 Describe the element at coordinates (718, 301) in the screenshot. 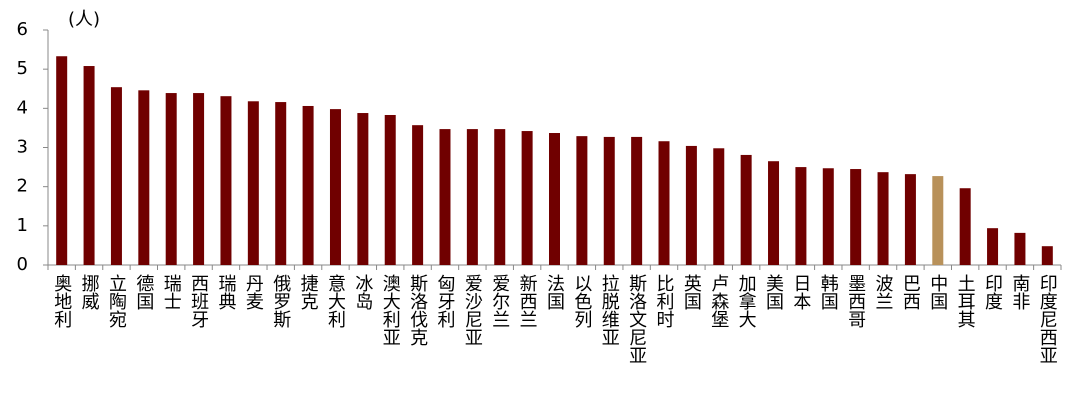

I see `x-tick-label: 卢森堡` at that location.